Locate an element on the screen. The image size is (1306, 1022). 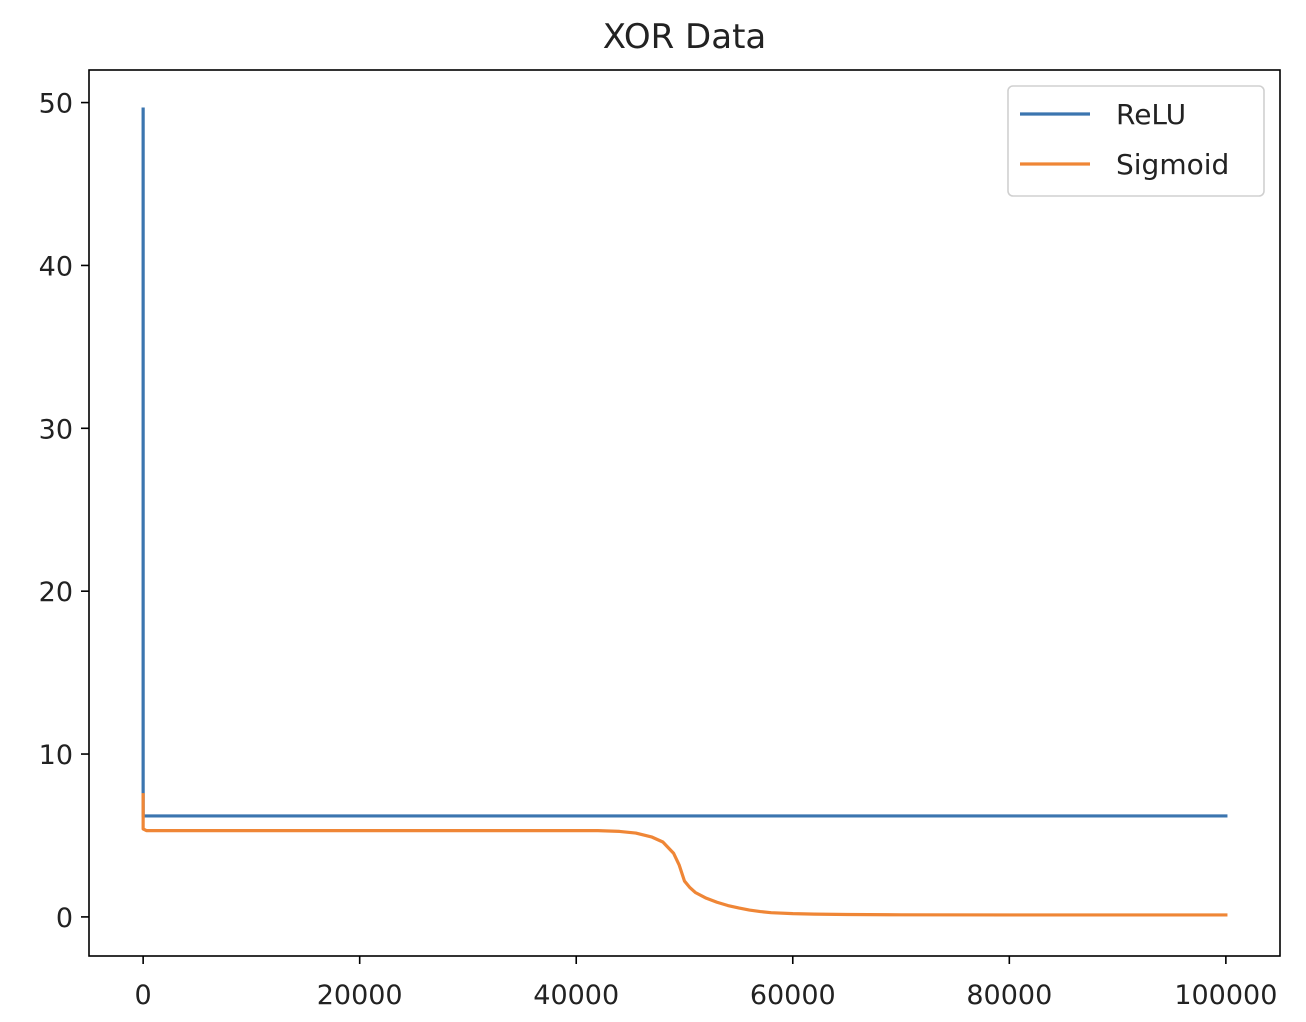
x-tick-label: 20000 is located at coordinates (360, 995).